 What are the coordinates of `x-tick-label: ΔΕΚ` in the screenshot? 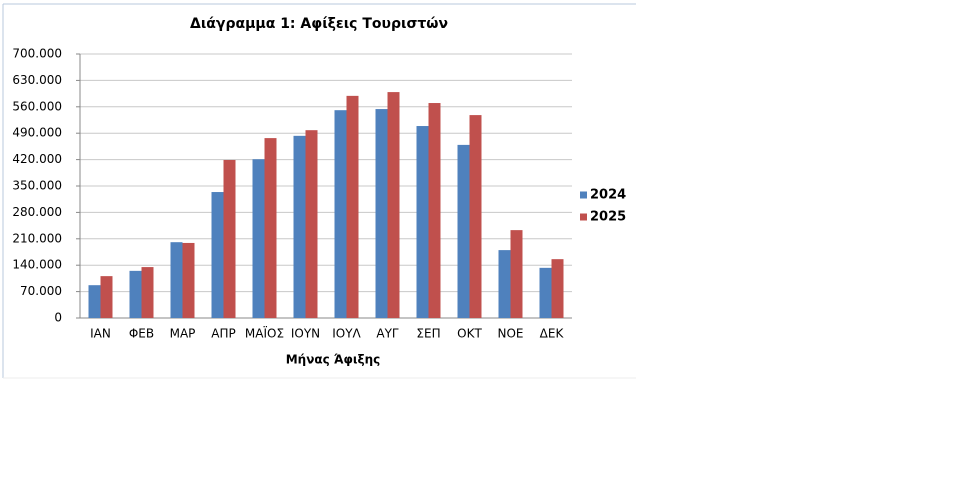 It's located at (552, 334).